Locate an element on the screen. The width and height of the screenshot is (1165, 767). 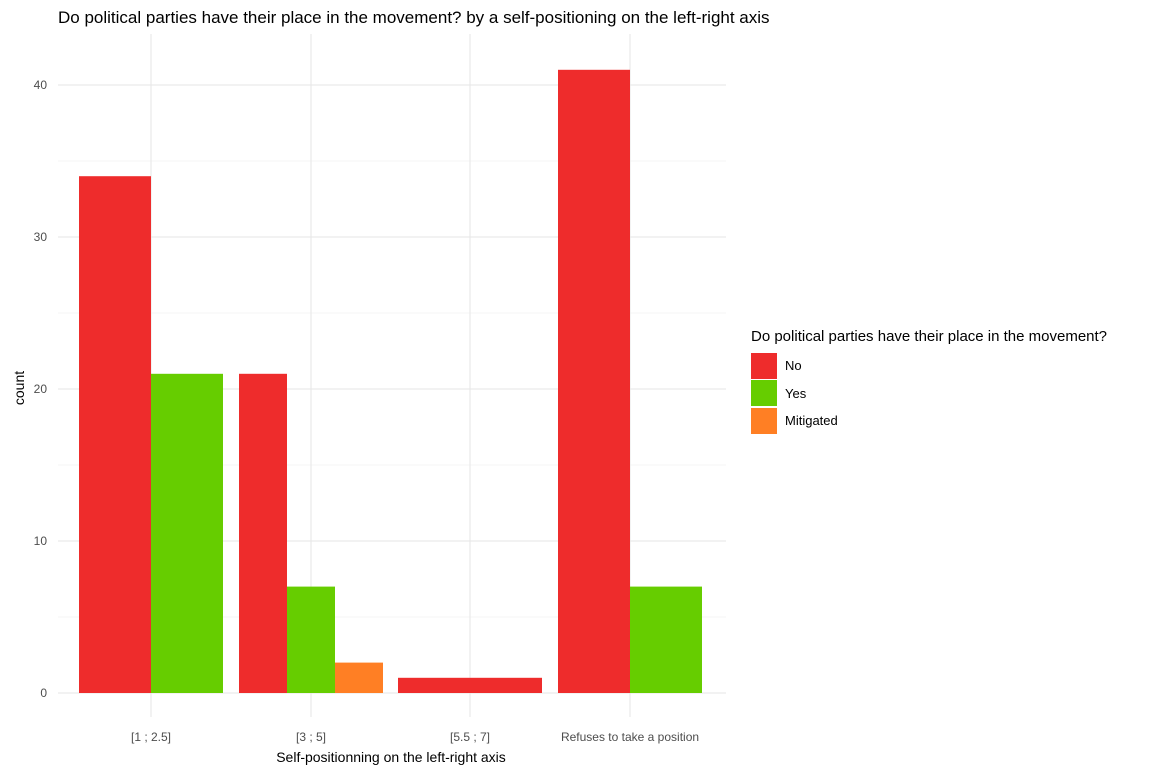
y-tick-label: 30 is located at coordinates (41, 237).